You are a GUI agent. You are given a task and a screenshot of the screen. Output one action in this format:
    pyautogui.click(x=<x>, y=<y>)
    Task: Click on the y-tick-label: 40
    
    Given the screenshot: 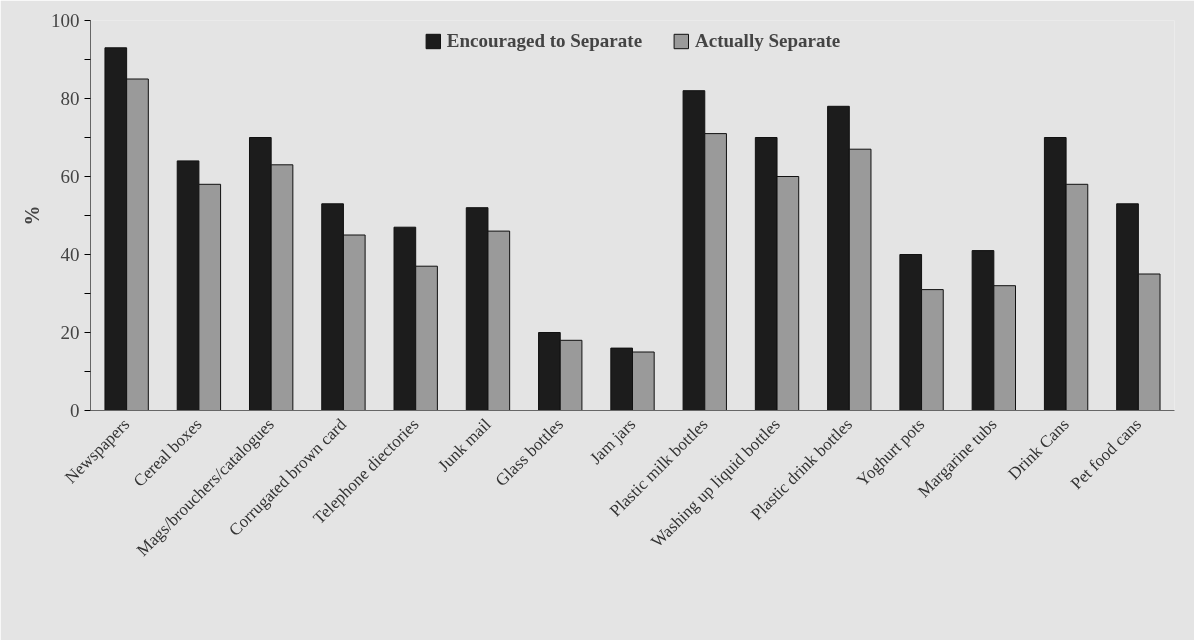 What is the action you would take?
    pyautogui.click(x=70, y=254)
    